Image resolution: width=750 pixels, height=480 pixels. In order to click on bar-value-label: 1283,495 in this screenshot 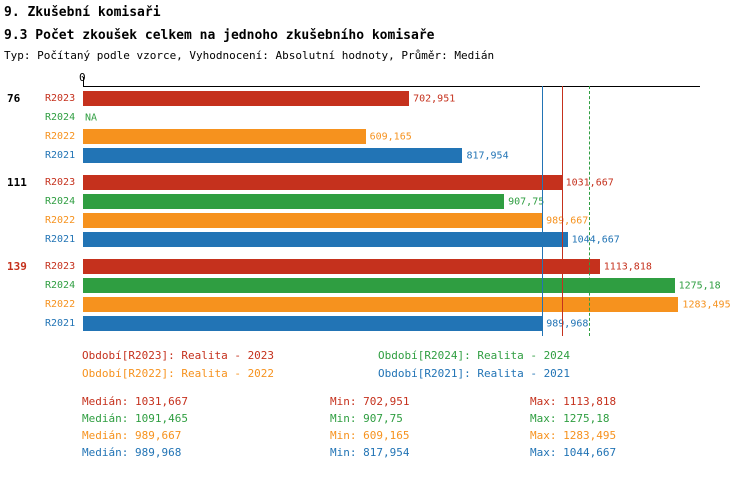, I will do `click(706, 304)`.